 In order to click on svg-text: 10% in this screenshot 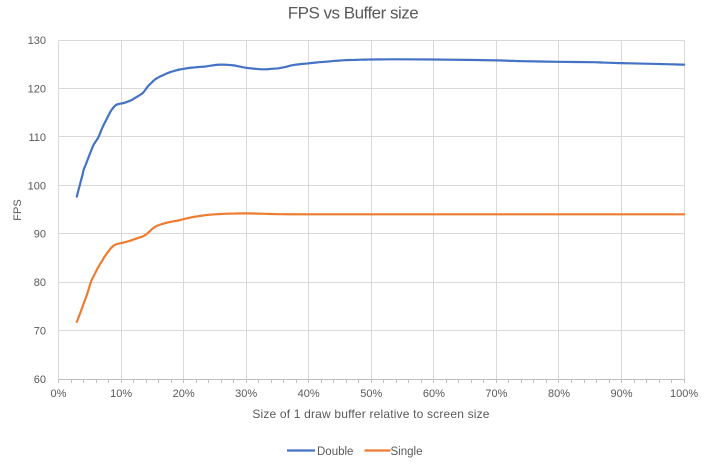, I will do `click(121, 394)`.